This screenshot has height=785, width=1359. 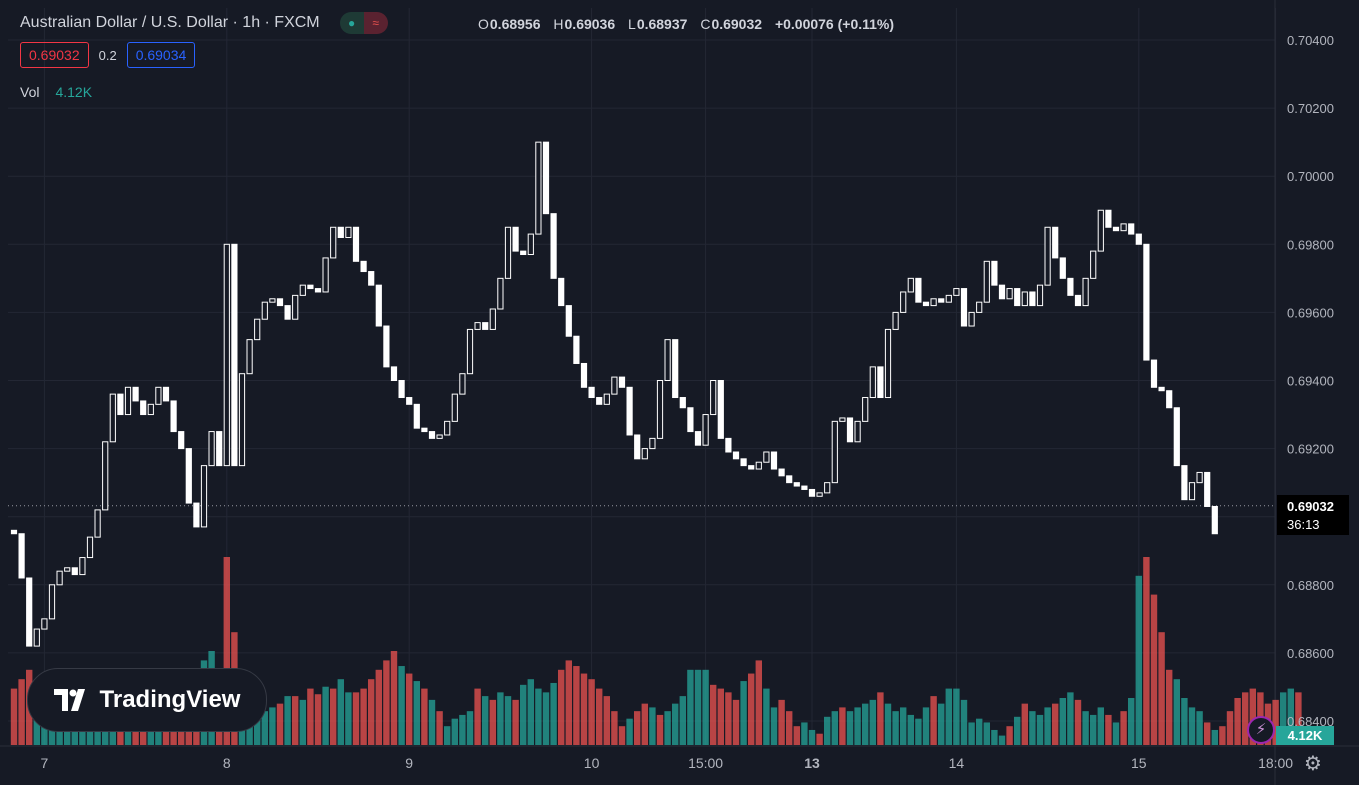 I want to click on open-label: O, so click(x=483, y=24).